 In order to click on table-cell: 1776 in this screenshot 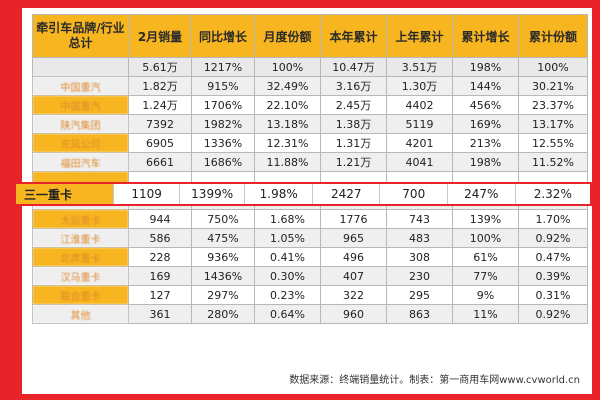, I will do `click(353, 219)`.